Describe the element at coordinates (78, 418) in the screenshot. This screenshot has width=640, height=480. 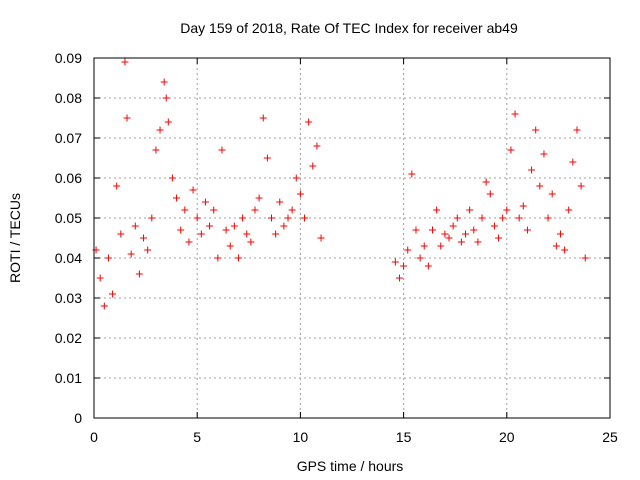
I see `y-tick-label: 0` at that location.